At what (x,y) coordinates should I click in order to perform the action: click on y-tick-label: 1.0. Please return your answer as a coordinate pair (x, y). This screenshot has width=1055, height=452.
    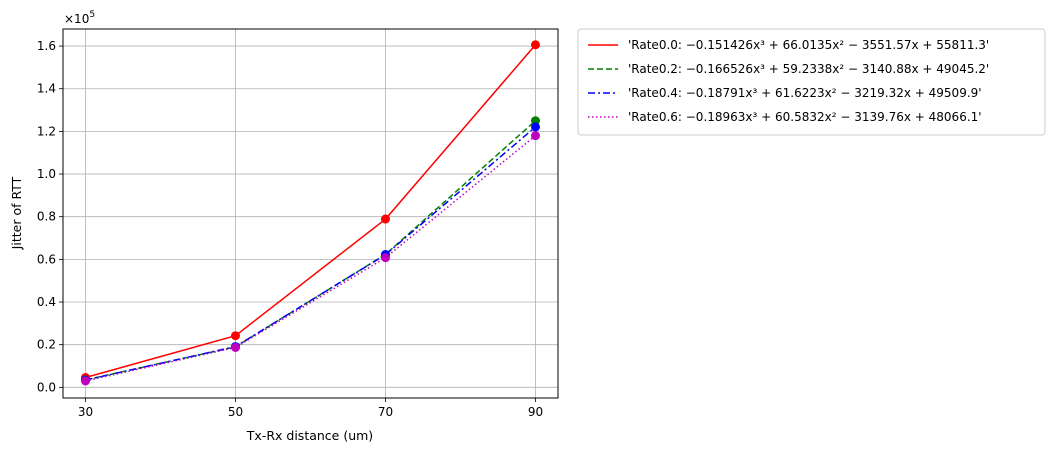
    Looking at the image, I should click on (46, 174).